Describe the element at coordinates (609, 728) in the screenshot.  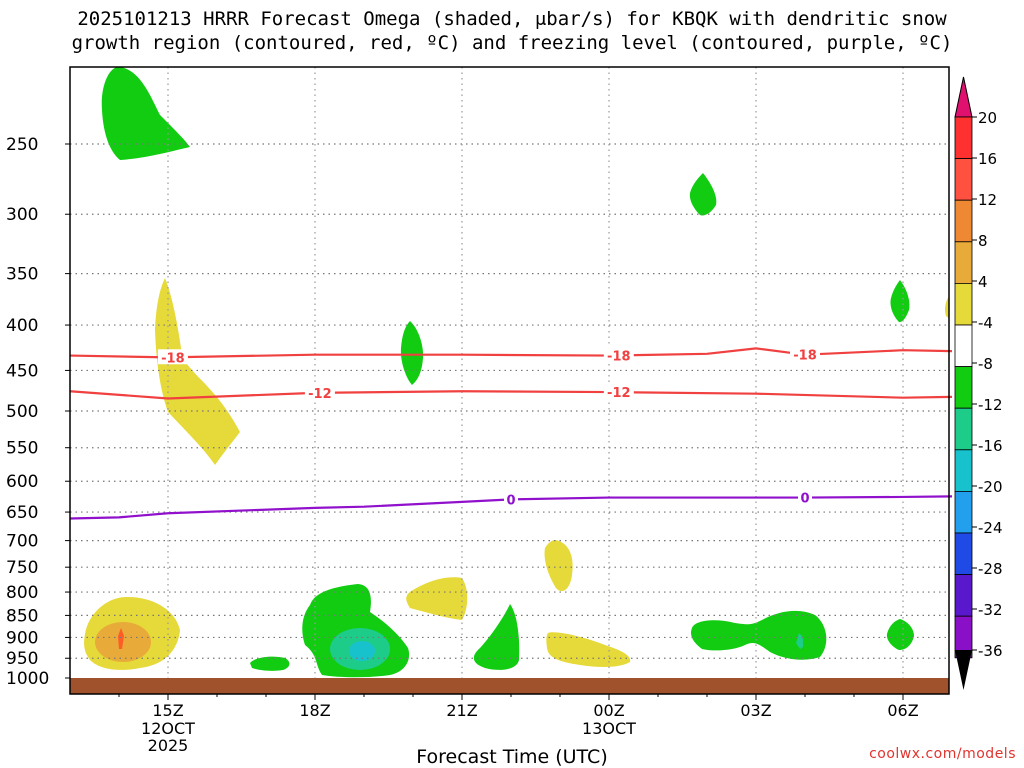
I see `x-tick-date-00Z: 13OCT` at that location.